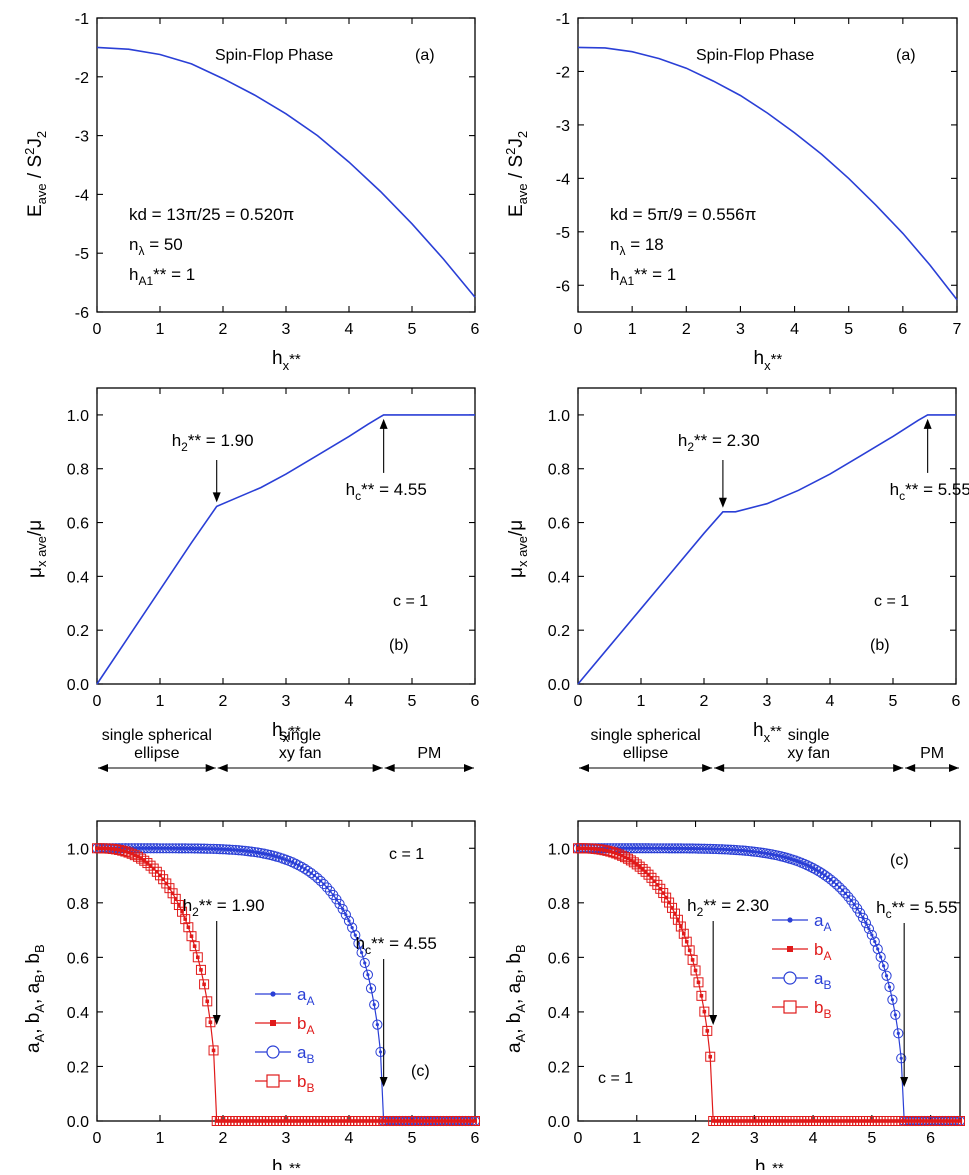  Describe the element at coordinates (848, 329) in the screenshot. I see `x-tick-label: 5` at that location.